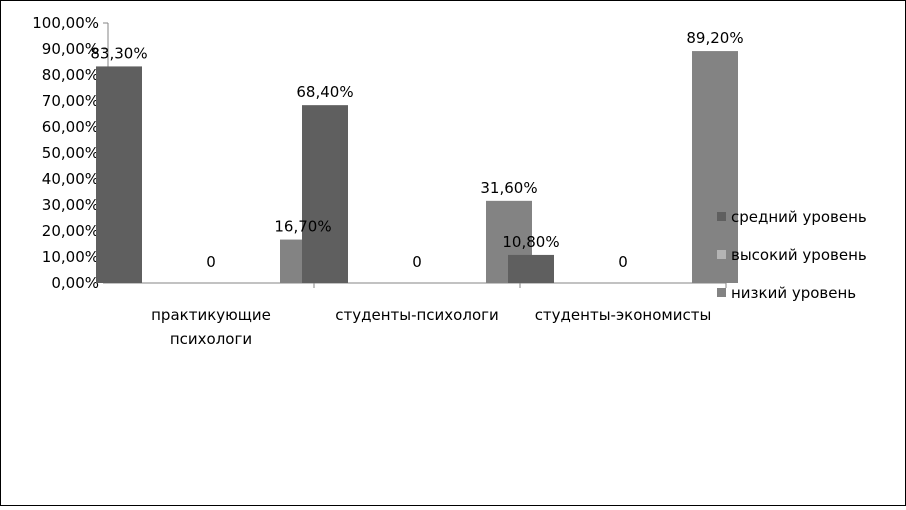  What do you see at coordinates (508, 188) in the screenshot?
I see `data-label: 31,60%` at bounding box center [508, 188].